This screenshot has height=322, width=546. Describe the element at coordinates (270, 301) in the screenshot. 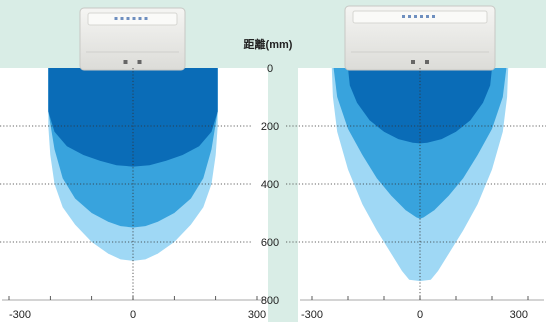

I see `y-tick-label: 800` at that location.